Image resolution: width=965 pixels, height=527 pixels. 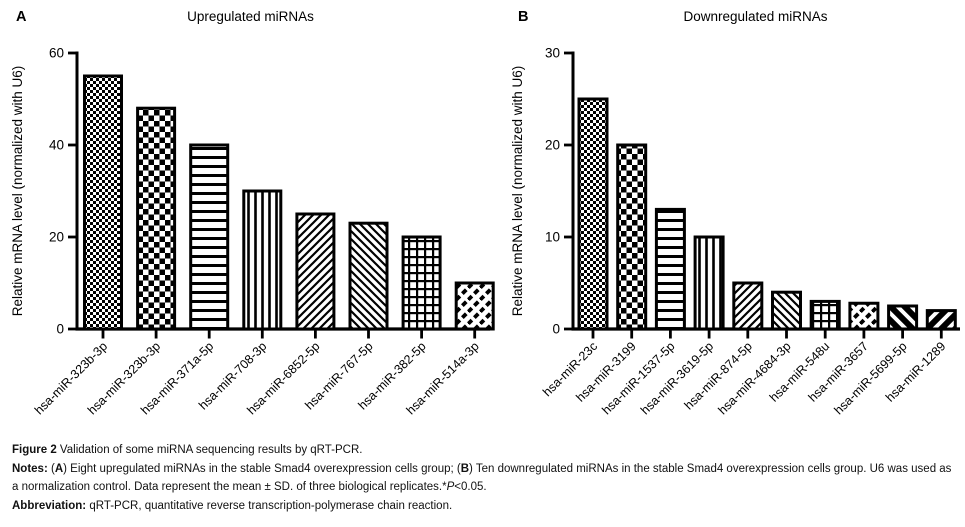 What do you see at coordinates (51, 468) in the screenshot?
I see `caption-text: (` at bounding box center [51, 468].